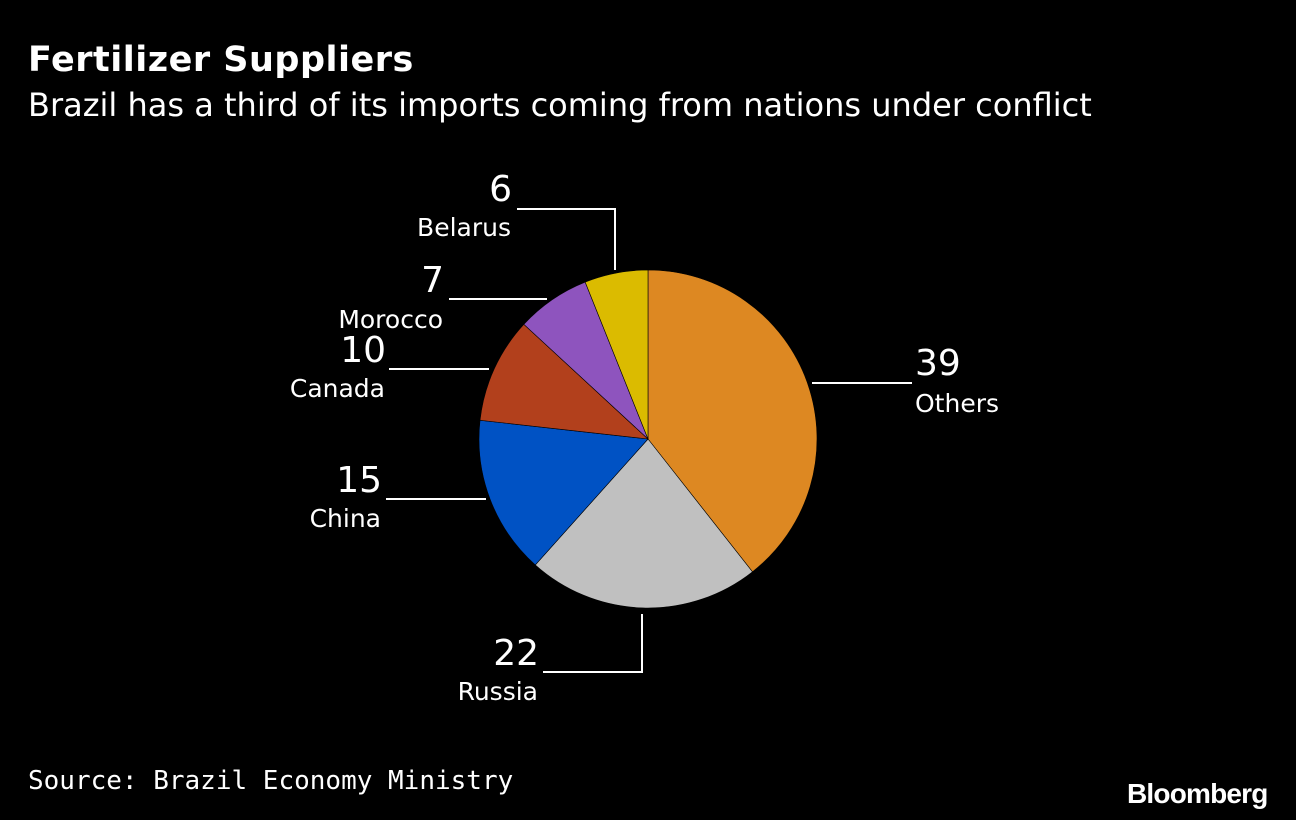 The image size is (1296, 820). I want to click on category-label-russia: Russia, so click(498, 691).